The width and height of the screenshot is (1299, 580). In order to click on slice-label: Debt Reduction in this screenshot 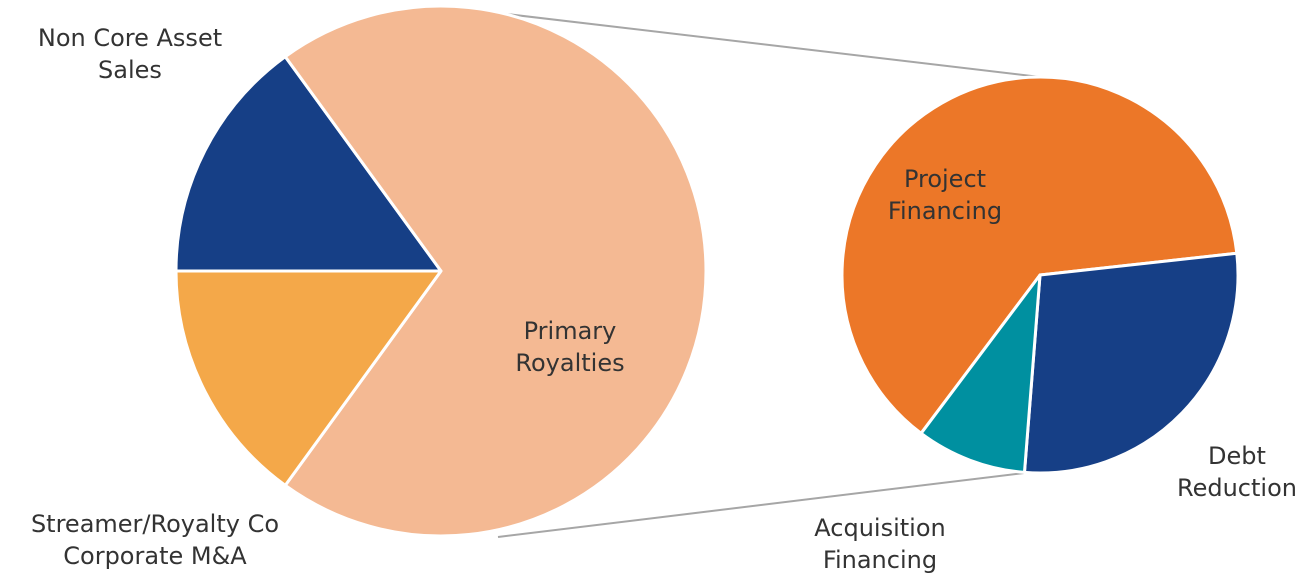, I will do `click(1237, 472)`.